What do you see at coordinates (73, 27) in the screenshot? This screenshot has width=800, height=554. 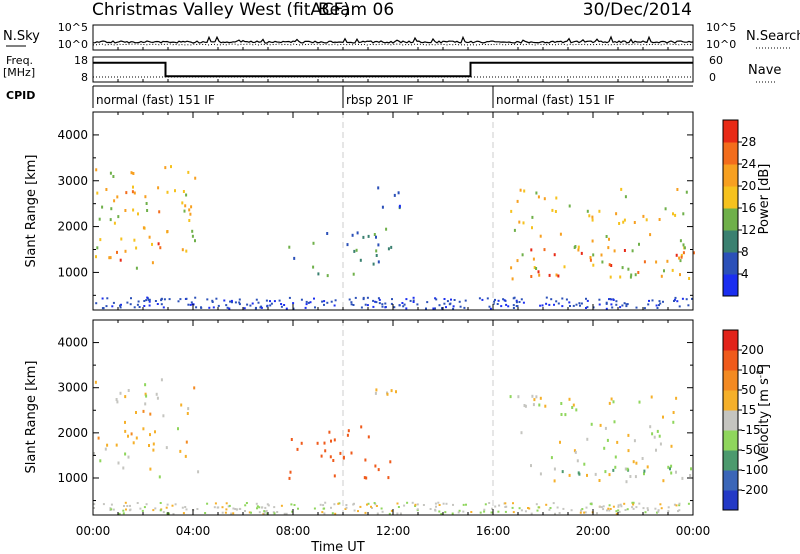 I see `nsky-tick-top: 10^5` at bounding box center [73, 27].